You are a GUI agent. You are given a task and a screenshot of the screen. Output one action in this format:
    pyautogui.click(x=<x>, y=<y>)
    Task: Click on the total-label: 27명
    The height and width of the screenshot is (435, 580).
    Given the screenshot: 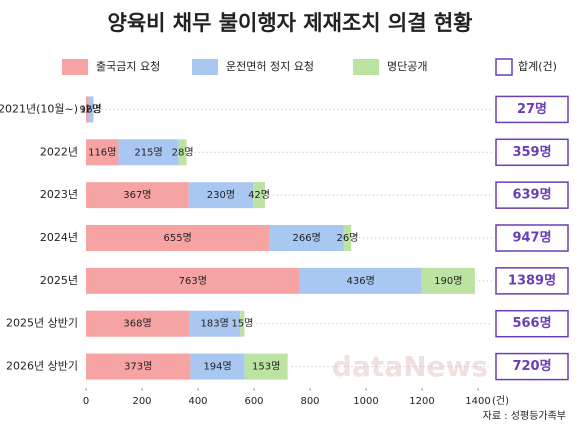 What is the action you would take?
    pyautogui.click(x=532, y=109)
    